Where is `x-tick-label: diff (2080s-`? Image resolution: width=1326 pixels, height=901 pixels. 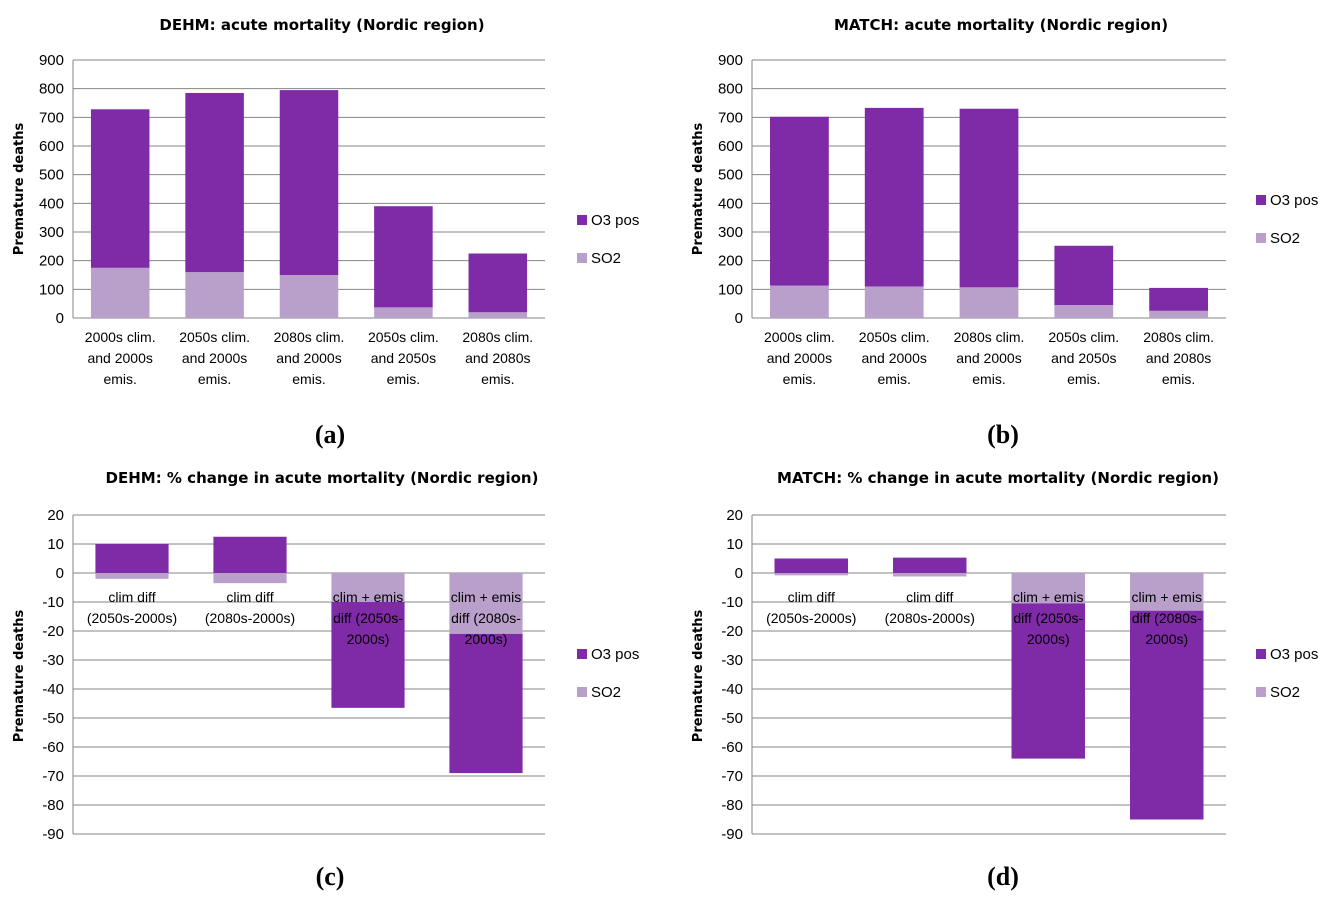 x-tick-label: diff (2080s- is located at coordinates (486, 618).